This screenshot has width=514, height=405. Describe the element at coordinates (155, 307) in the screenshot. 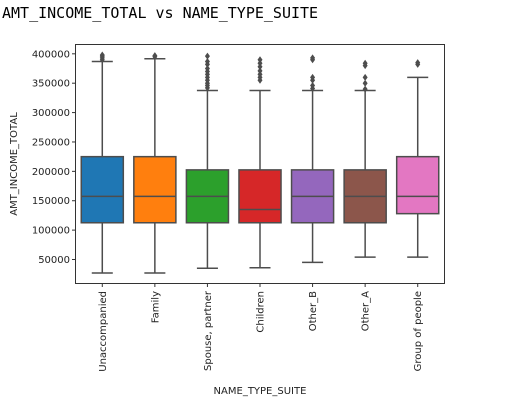

I see `x-tick-label: Family` at that location.